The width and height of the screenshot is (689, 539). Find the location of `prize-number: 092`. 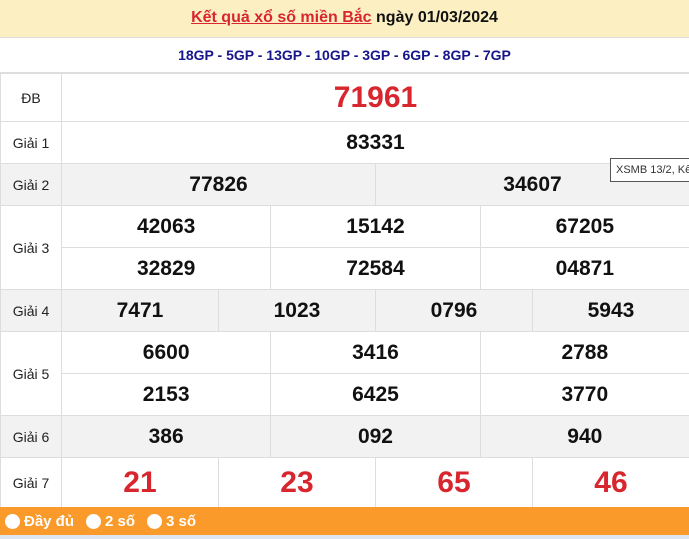

prize-number: 092 is located at coordinates (375, 436).